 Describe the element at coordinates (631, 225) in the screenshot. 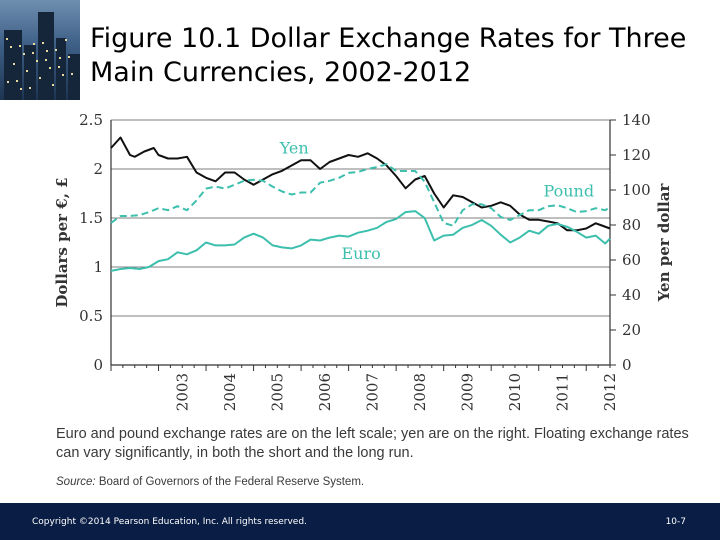

I see `right-tick-label: 80` at that location.